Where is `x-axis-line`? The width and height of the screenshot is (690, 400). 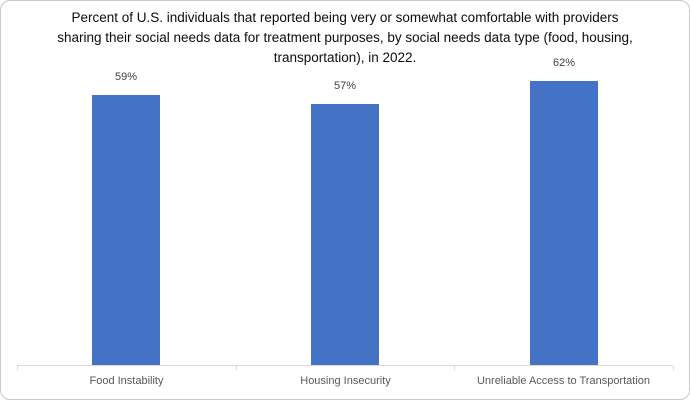
x-axis-line is located at coordinates (345, 365).